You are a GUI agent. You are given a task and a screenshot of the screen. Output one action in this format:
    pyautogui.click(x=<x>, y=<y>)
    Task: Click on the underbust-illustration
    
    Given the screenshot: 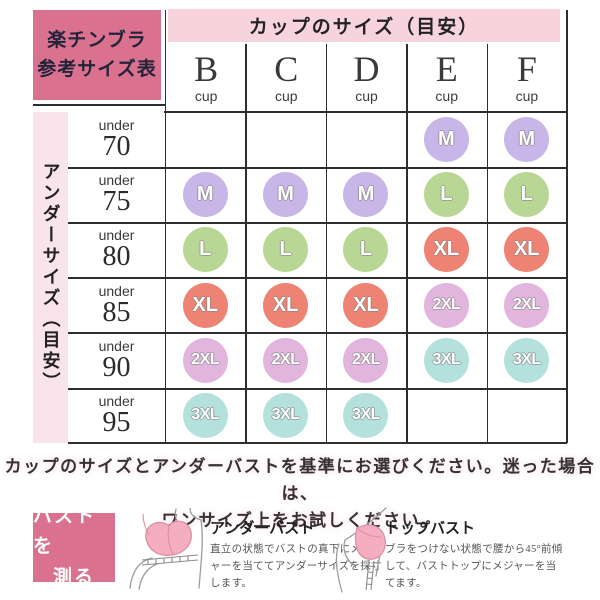 What is the action you would take?
    pyautogui.click(x=166, y=549)
    